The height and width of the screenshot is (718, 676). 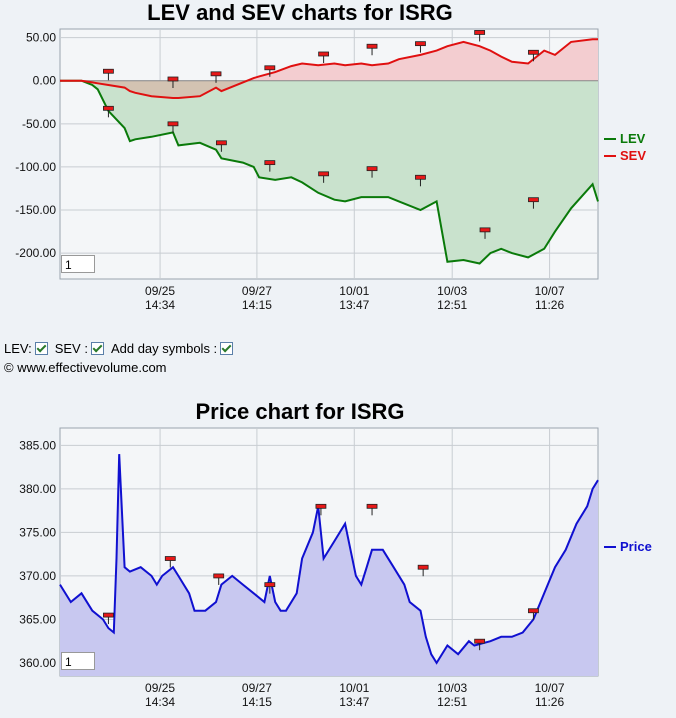 What do you see at coordinates (636, 546) in the screenshot?
I see `legend-price-label: Price` at bounding box center [636, 546].